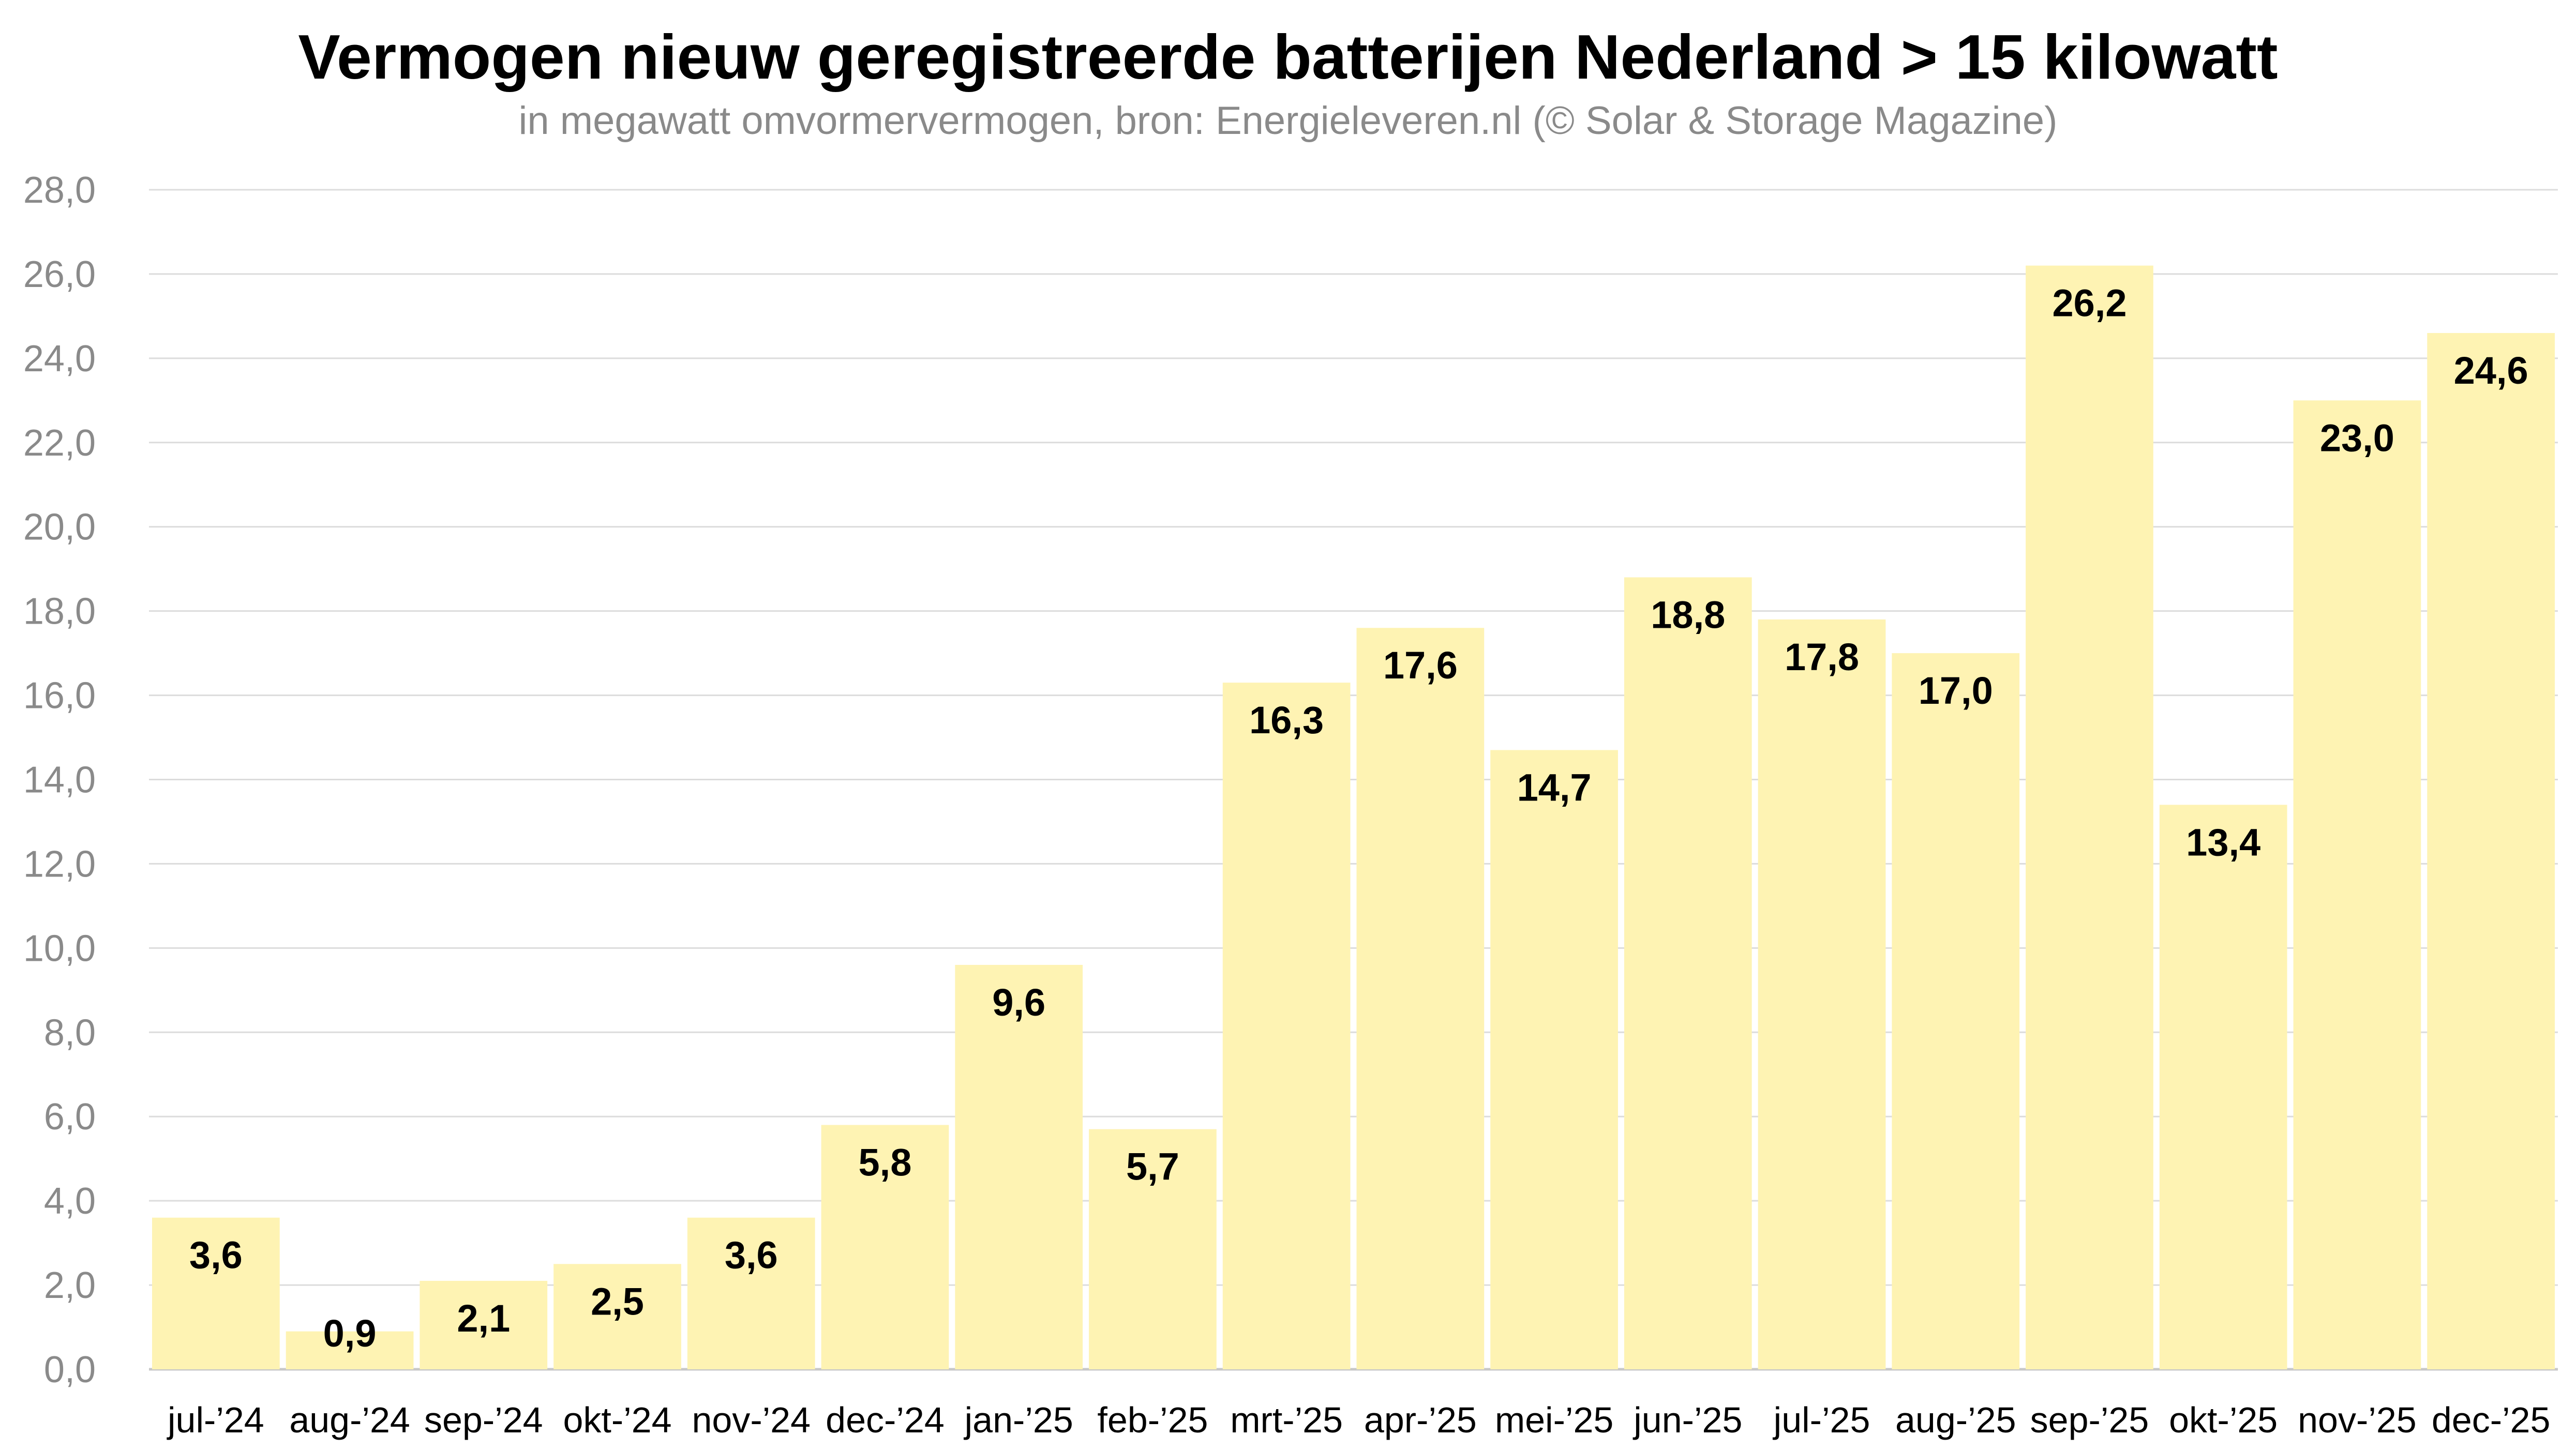 The image size is (2576, 1451). I want to click on y-tick-label: 18,0, so click(59, 611).